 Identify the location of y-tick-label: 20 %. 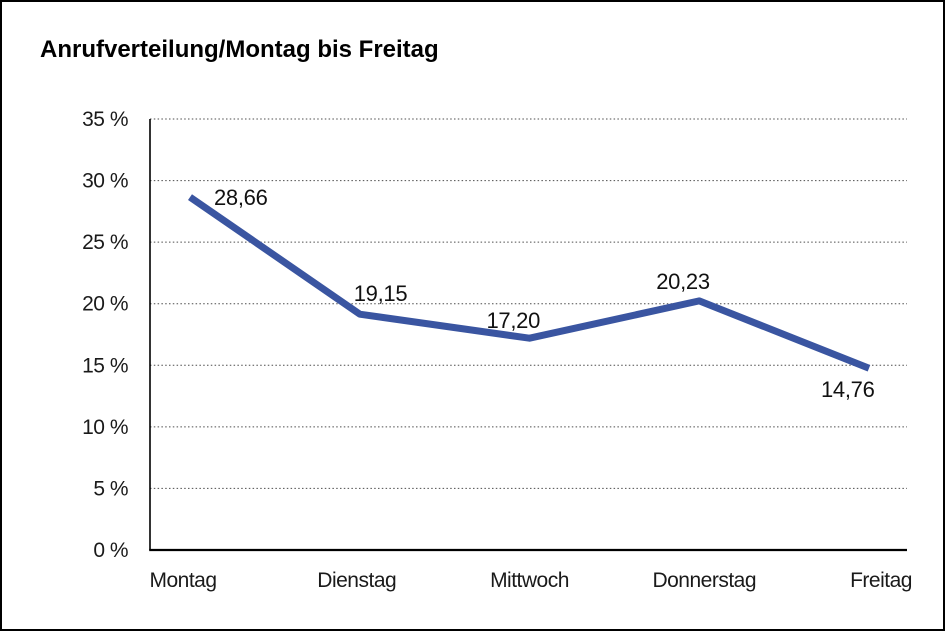
(105, 304).